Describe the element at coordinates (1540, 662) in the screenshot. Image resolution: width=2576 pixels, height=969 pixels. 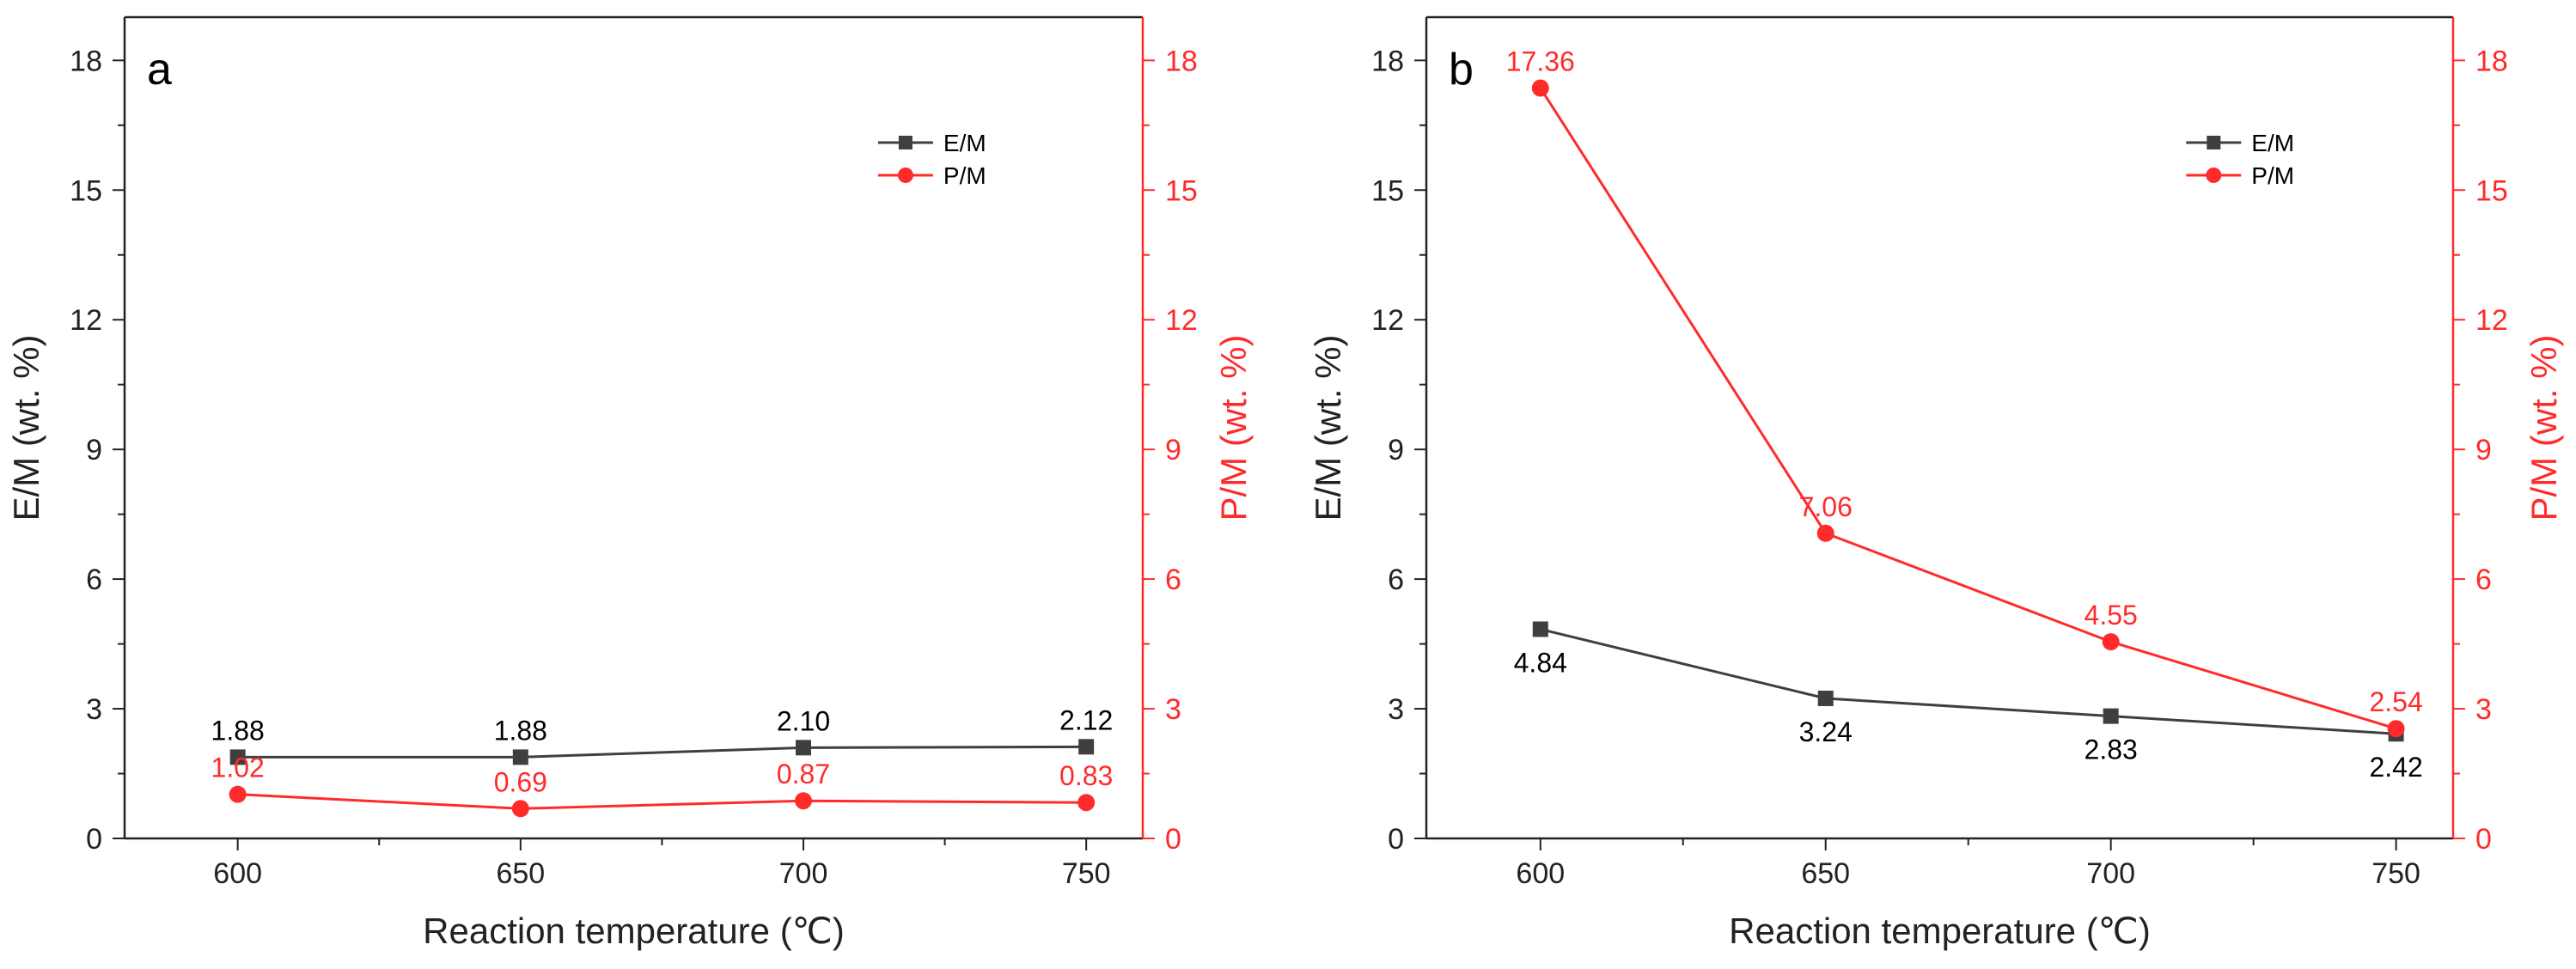
I see `panel-b-em-data-label: 4.84` at that location.